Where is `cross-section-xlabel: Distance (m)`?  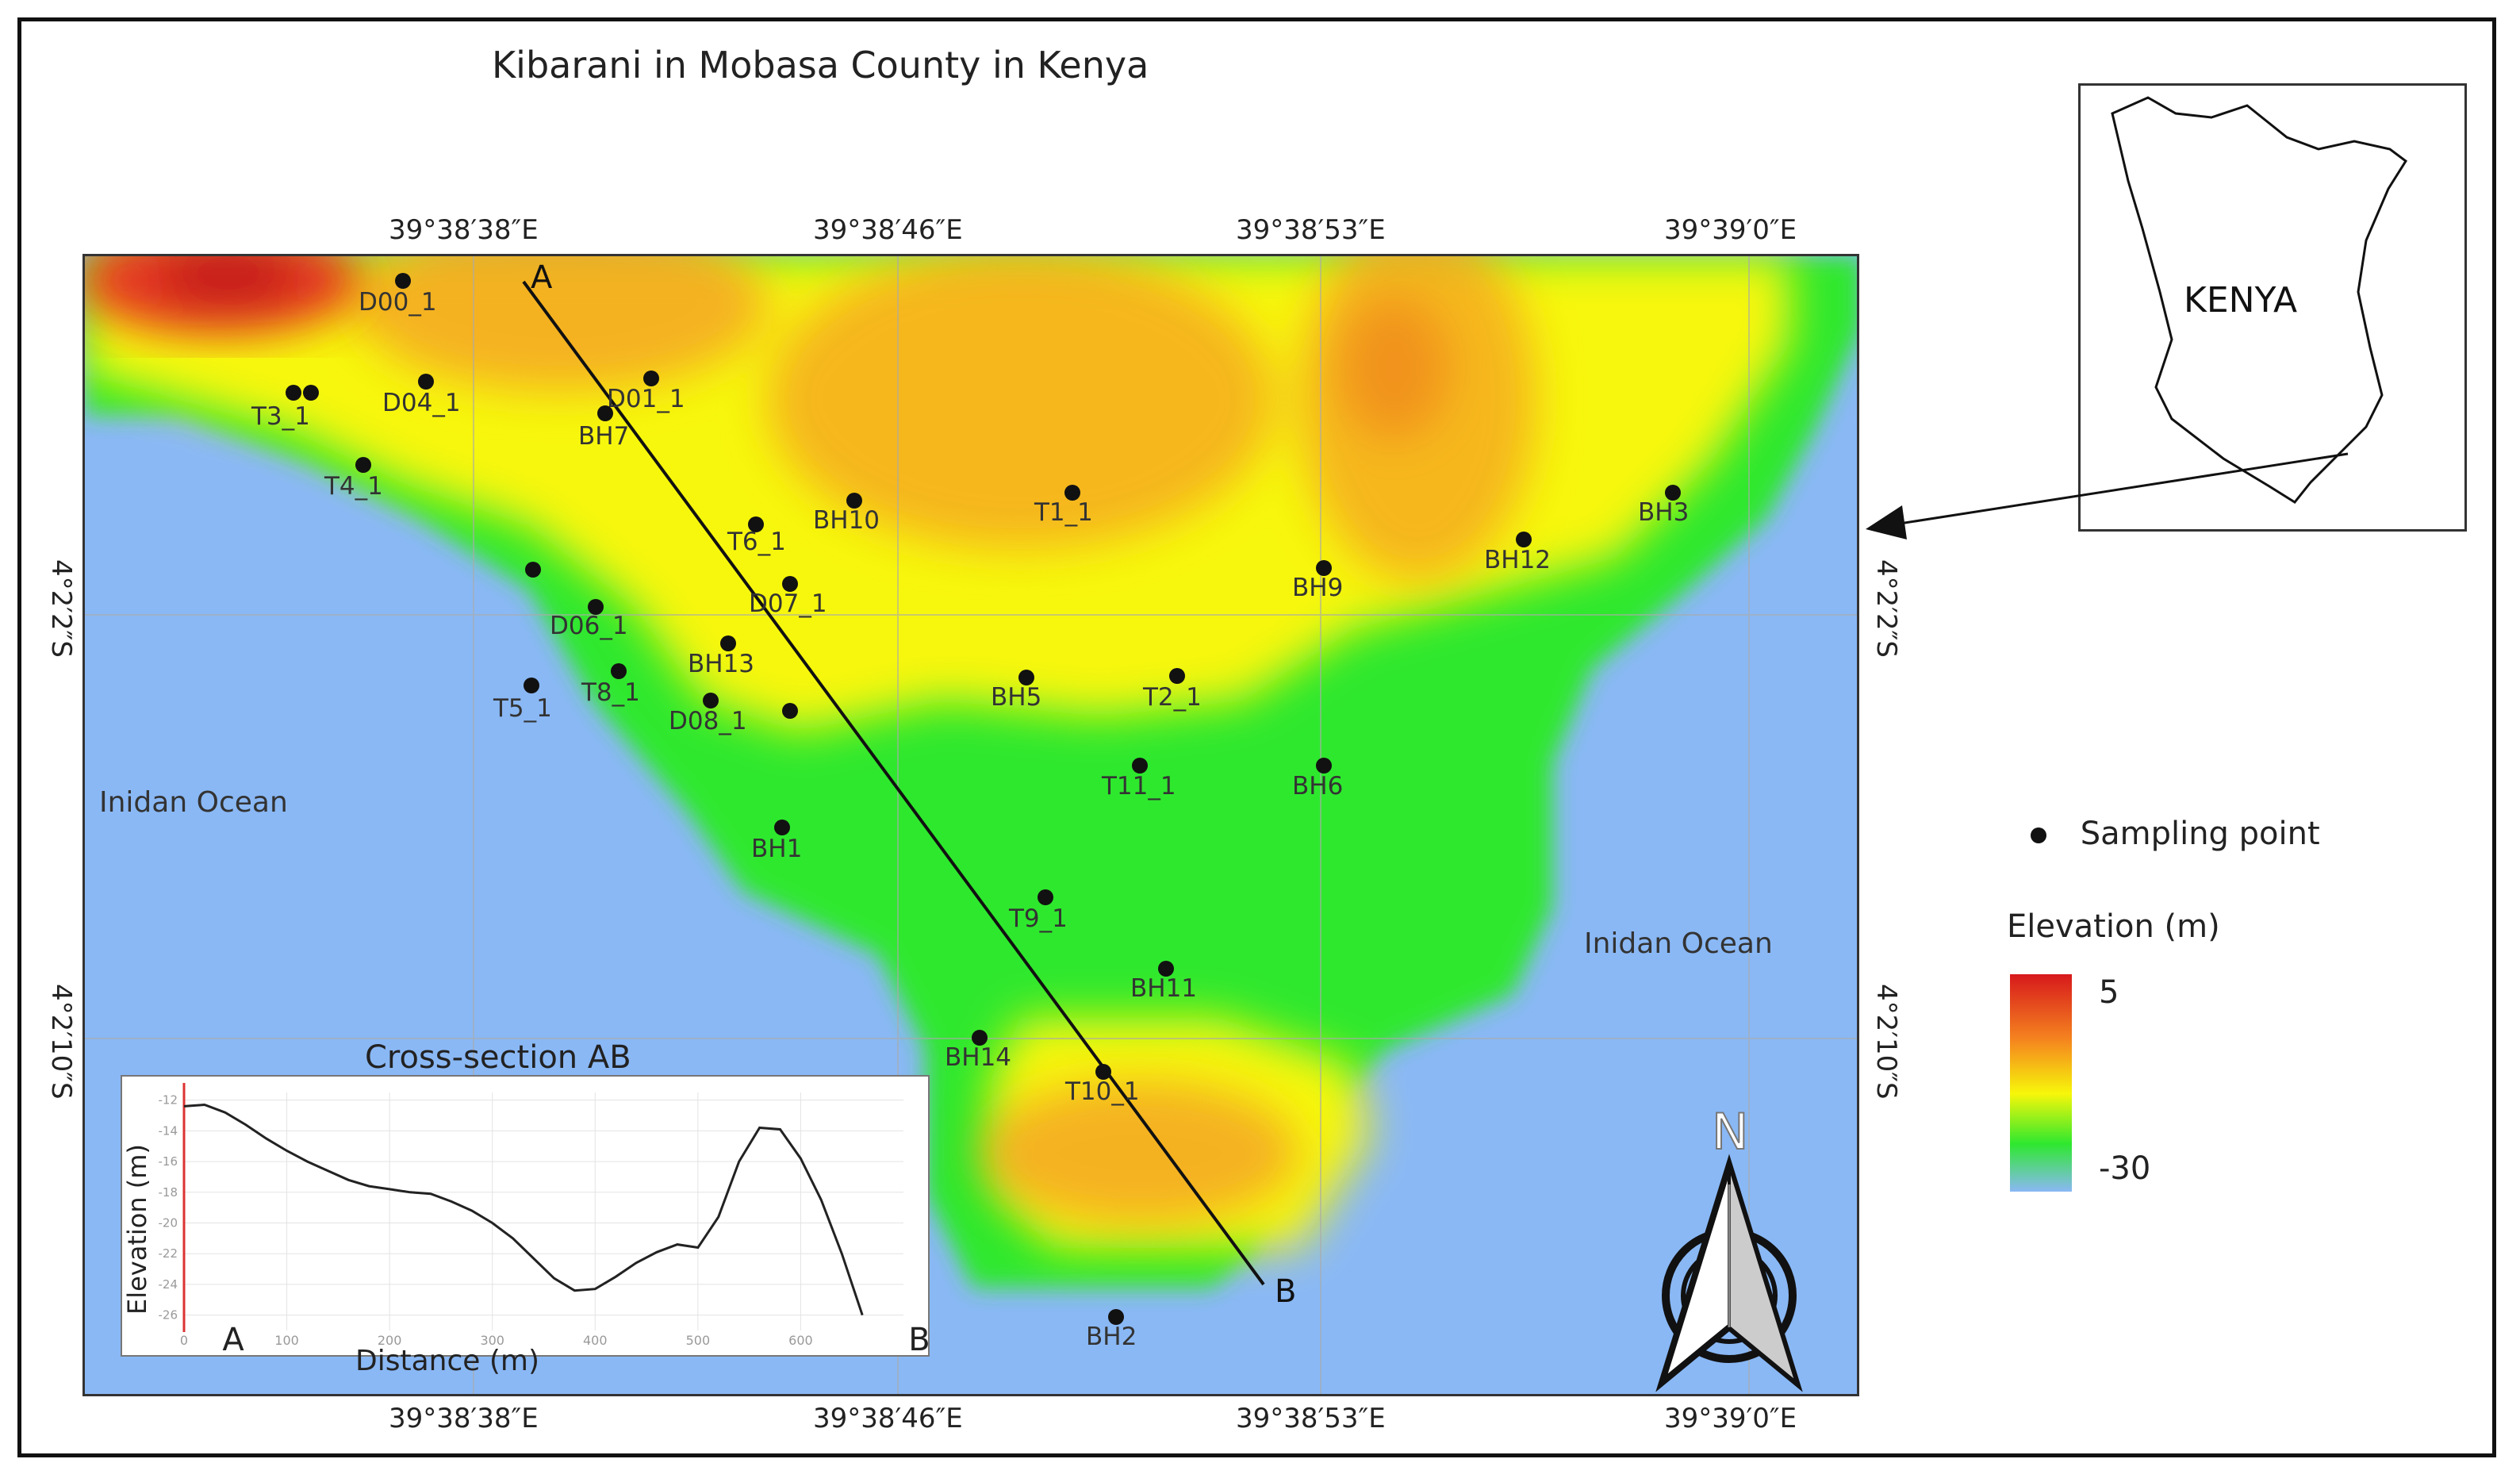 cross-section-xlabel: Distance (m) is located at coordinates (448, 1361).